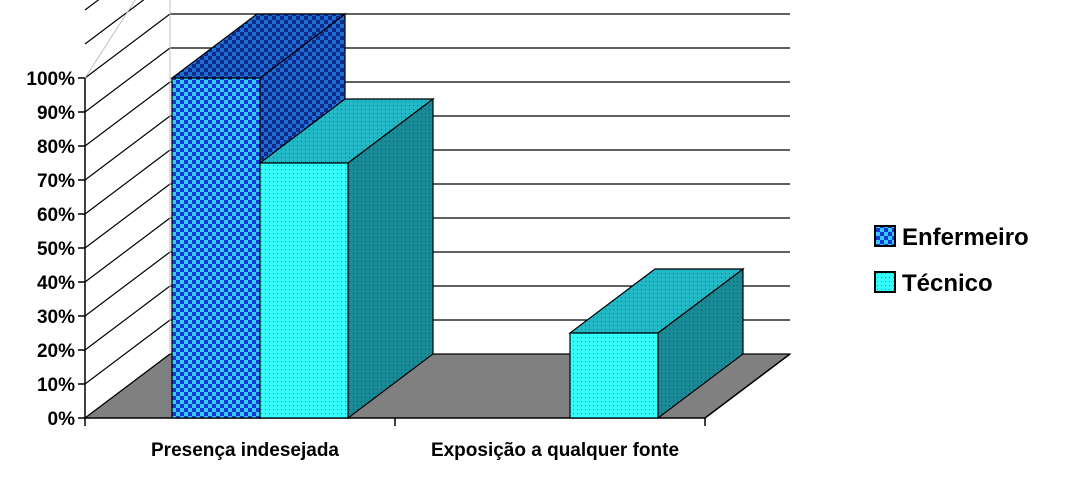  What do you see at coordinates (62, 419) in the screenshot?
I see `y-tick-label: 0%` at bounding box center [62, 419].